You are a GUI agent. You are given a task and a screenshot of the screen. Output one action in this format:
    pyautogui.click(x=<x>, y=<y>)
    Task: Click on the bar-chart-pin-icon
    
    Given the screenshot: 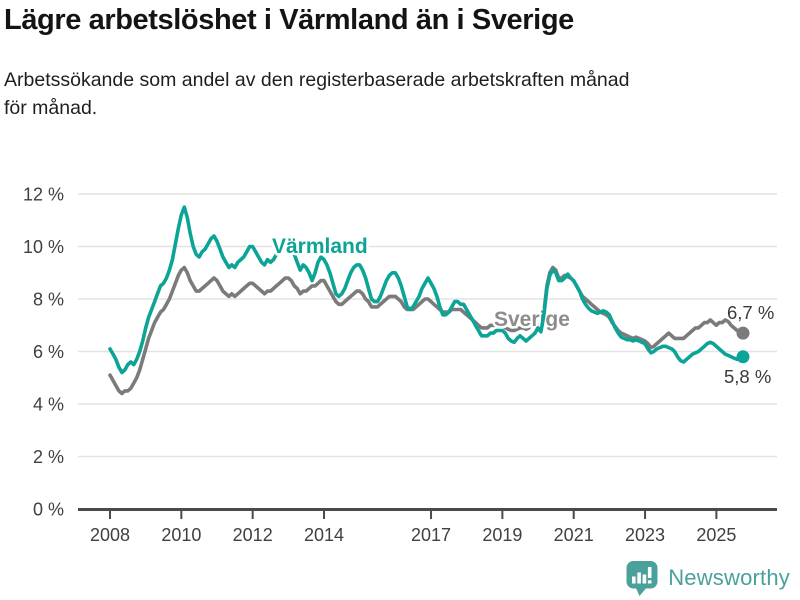 What is the action you would take?
    pyautogui.click(x=642, y=578)
    